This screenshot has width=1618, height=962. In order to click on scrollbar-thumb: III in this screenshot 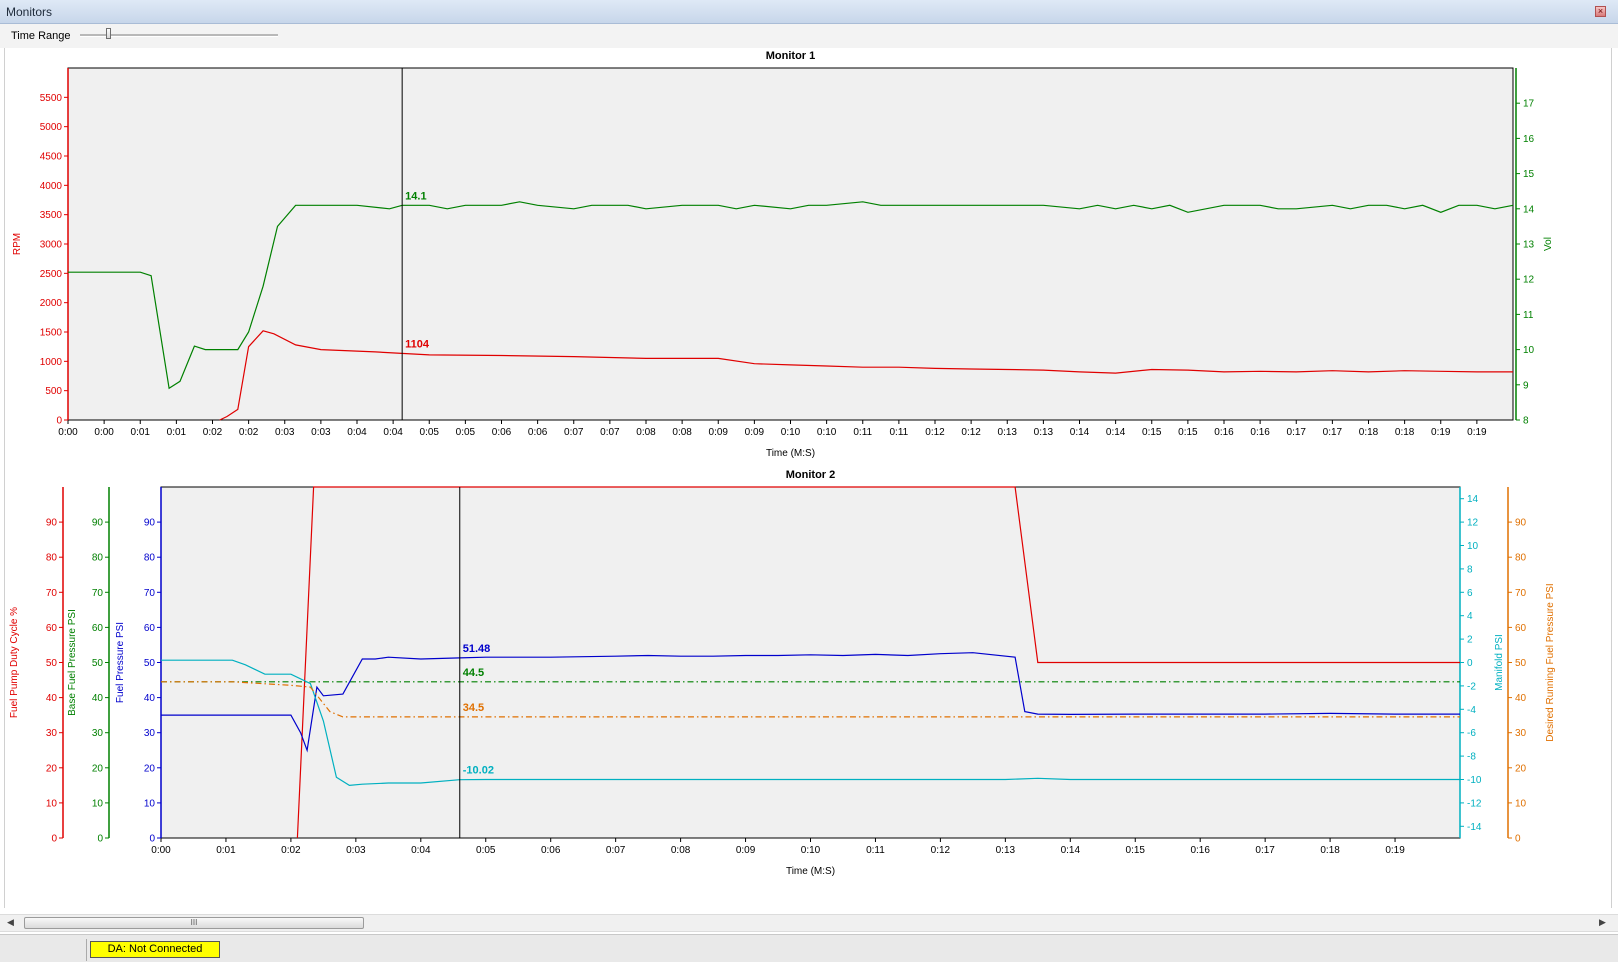, I will do `click(194, 923)`.